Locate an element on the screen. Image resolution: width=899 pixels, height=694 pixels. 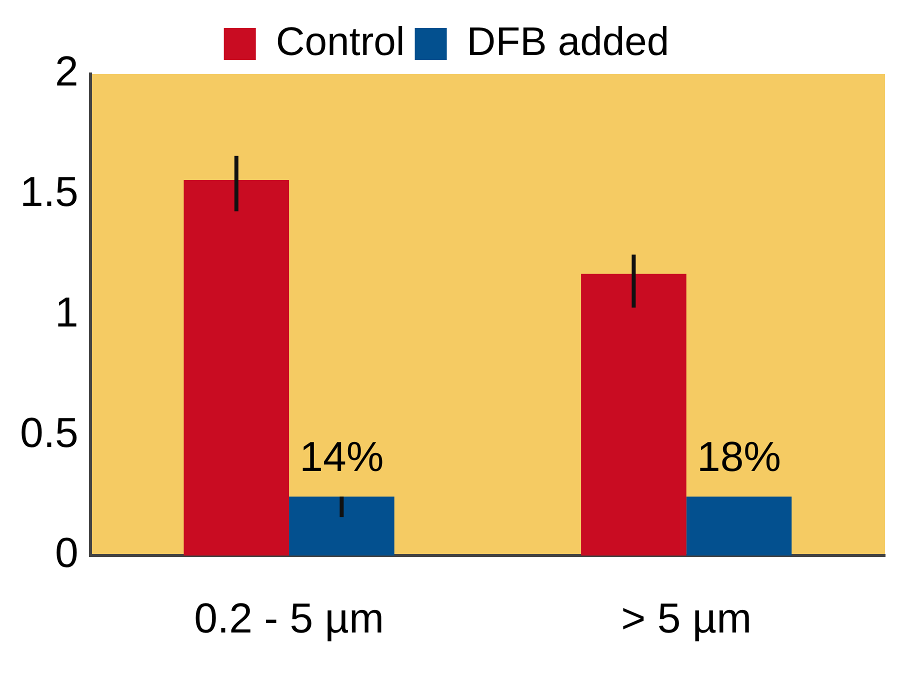
legend-label: DFB added is located at coordinates (568, 42).